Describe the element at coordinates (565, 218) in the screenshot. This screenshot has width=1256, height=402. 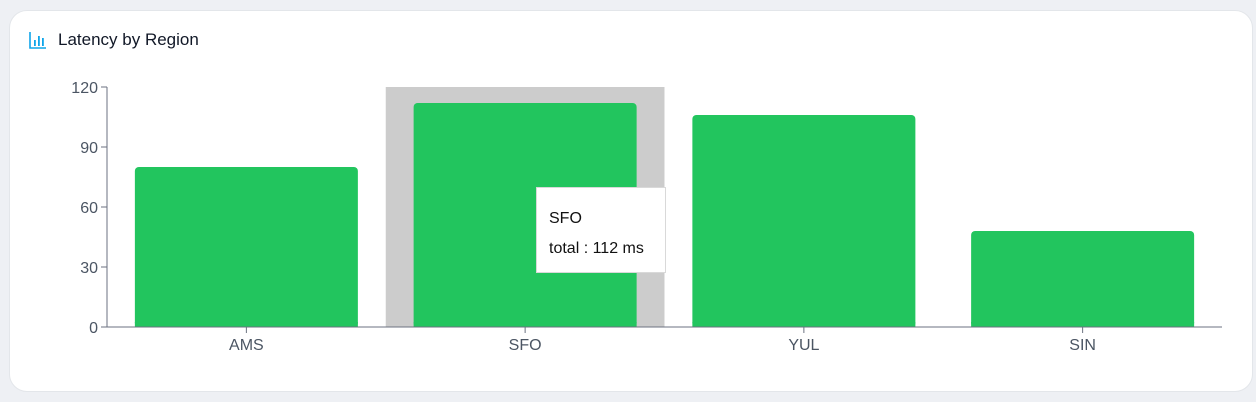
I see `tooltip-category: SFO` at that location.